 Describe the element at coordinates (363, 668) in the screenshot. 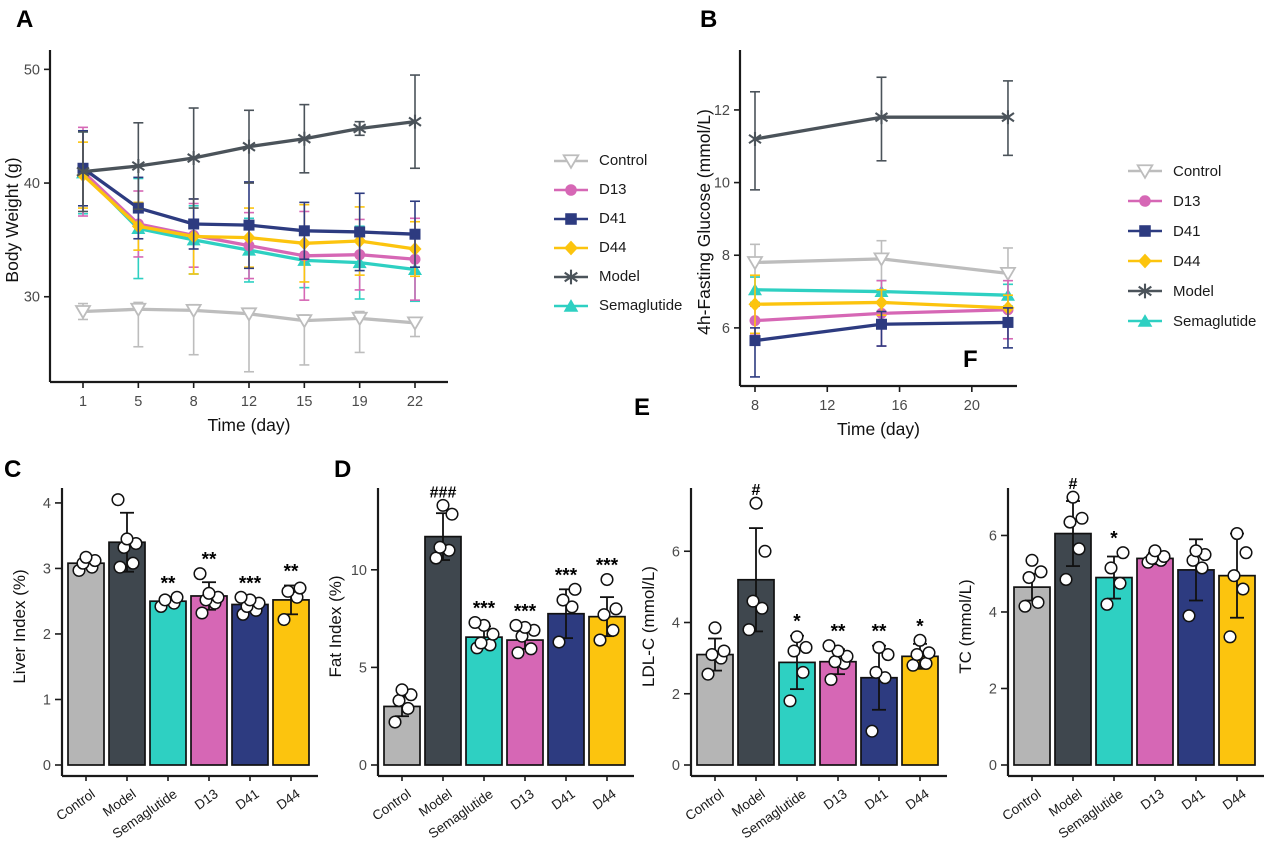

I see `y-tick-label: 5` at that location.